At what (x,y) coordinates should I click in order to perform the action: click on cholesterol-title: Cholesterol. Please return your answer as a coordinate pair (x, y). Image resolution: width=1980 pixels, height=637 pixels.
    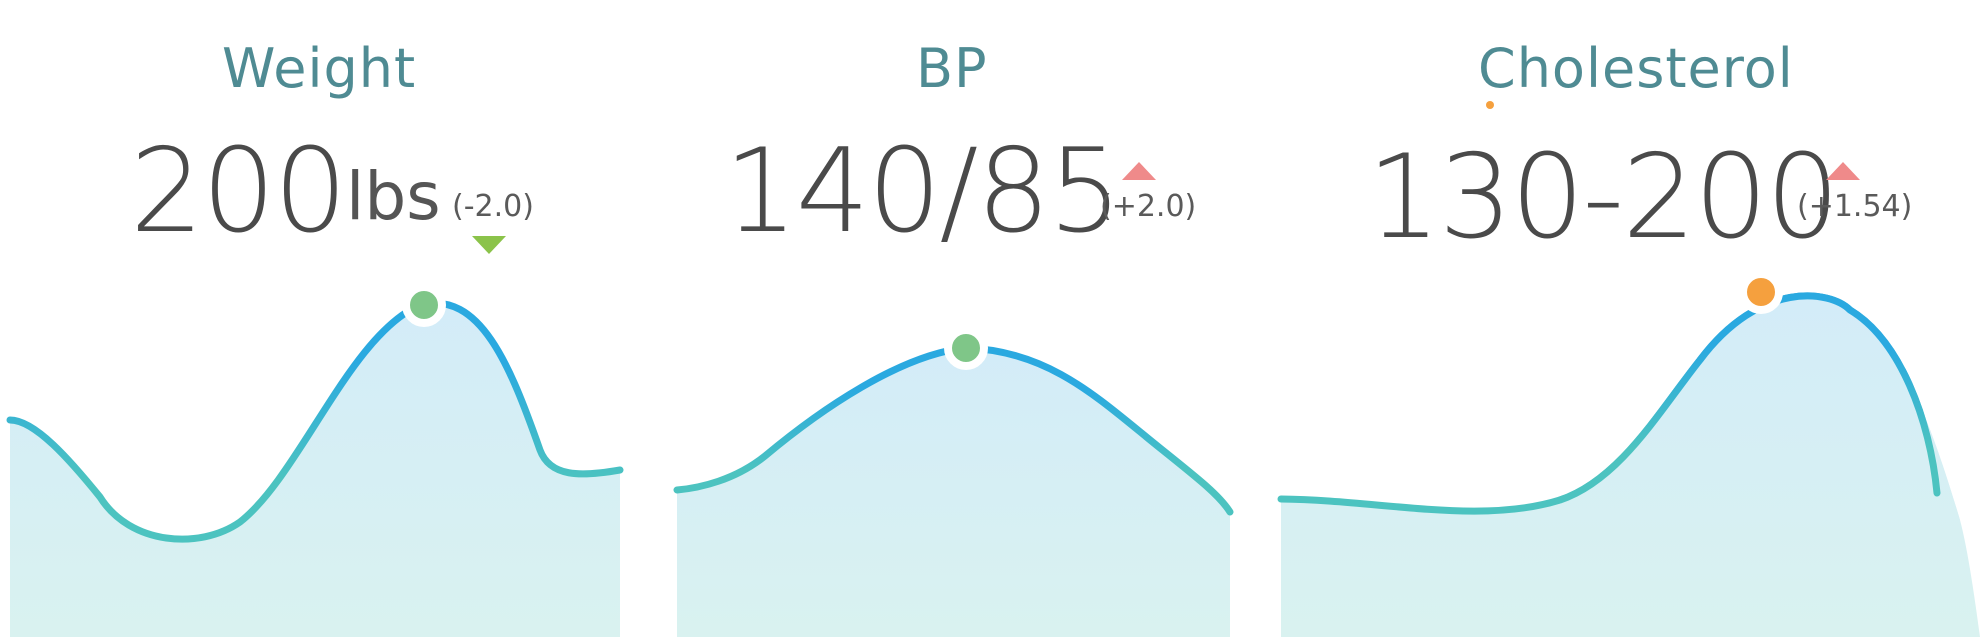
    Looking at the image, I should click on (1636, 68).